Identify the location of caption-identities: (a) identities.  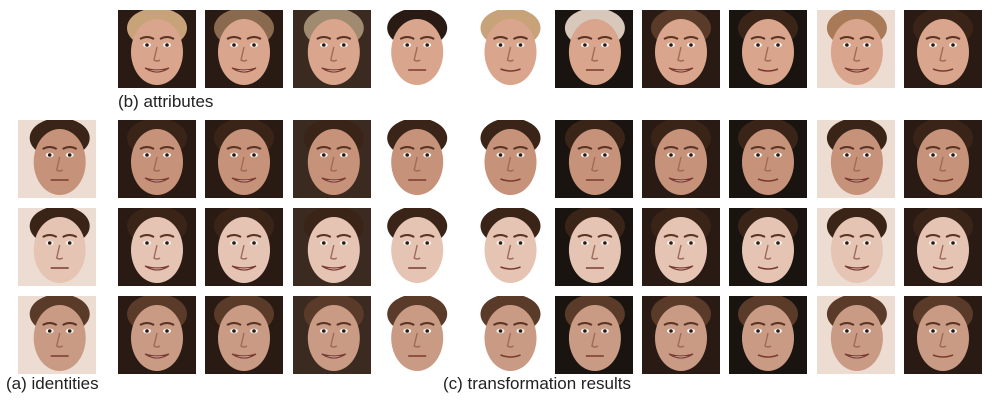
(52, 383).